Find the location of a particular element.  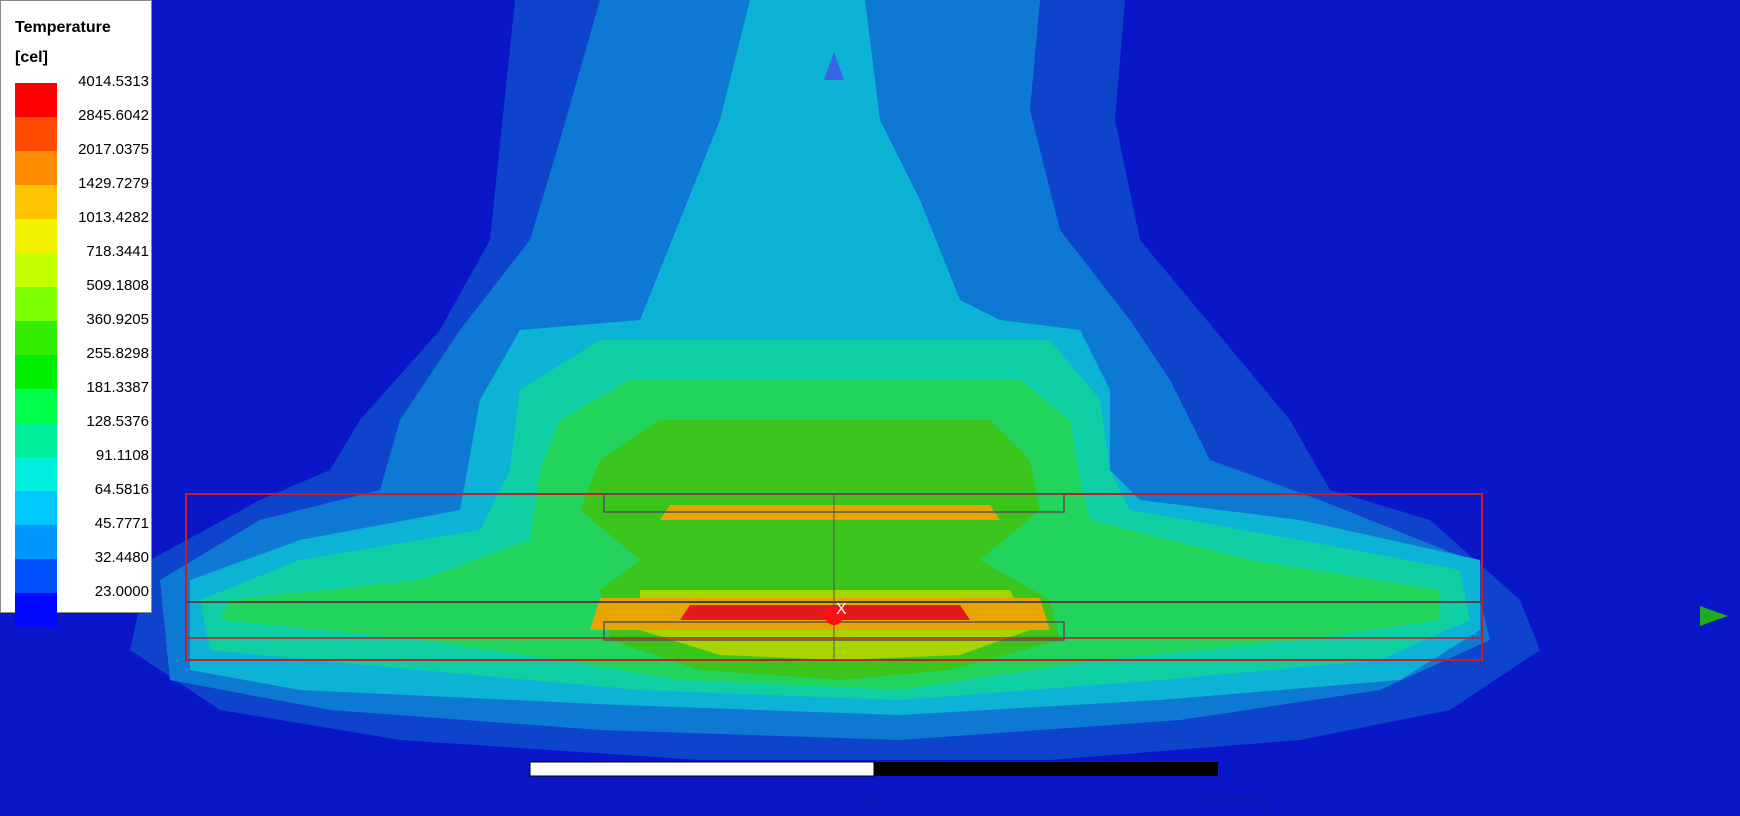

legend-color-bar is located at coordinates (36, 355).